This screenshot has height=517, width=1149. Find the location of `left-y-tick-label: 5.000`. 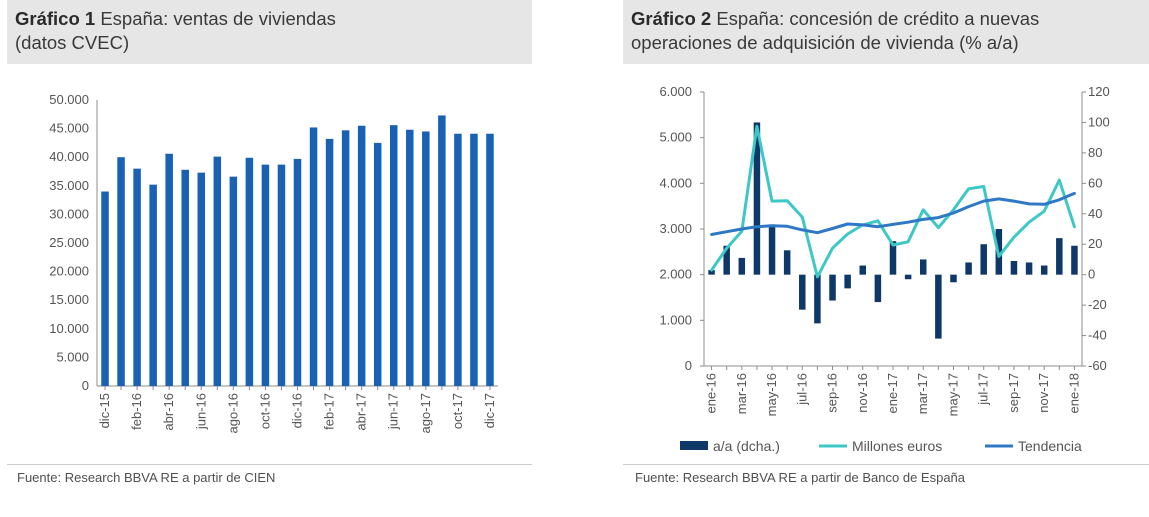

left-y-tick-label: 5.000 is located at coordinates (675, 137).